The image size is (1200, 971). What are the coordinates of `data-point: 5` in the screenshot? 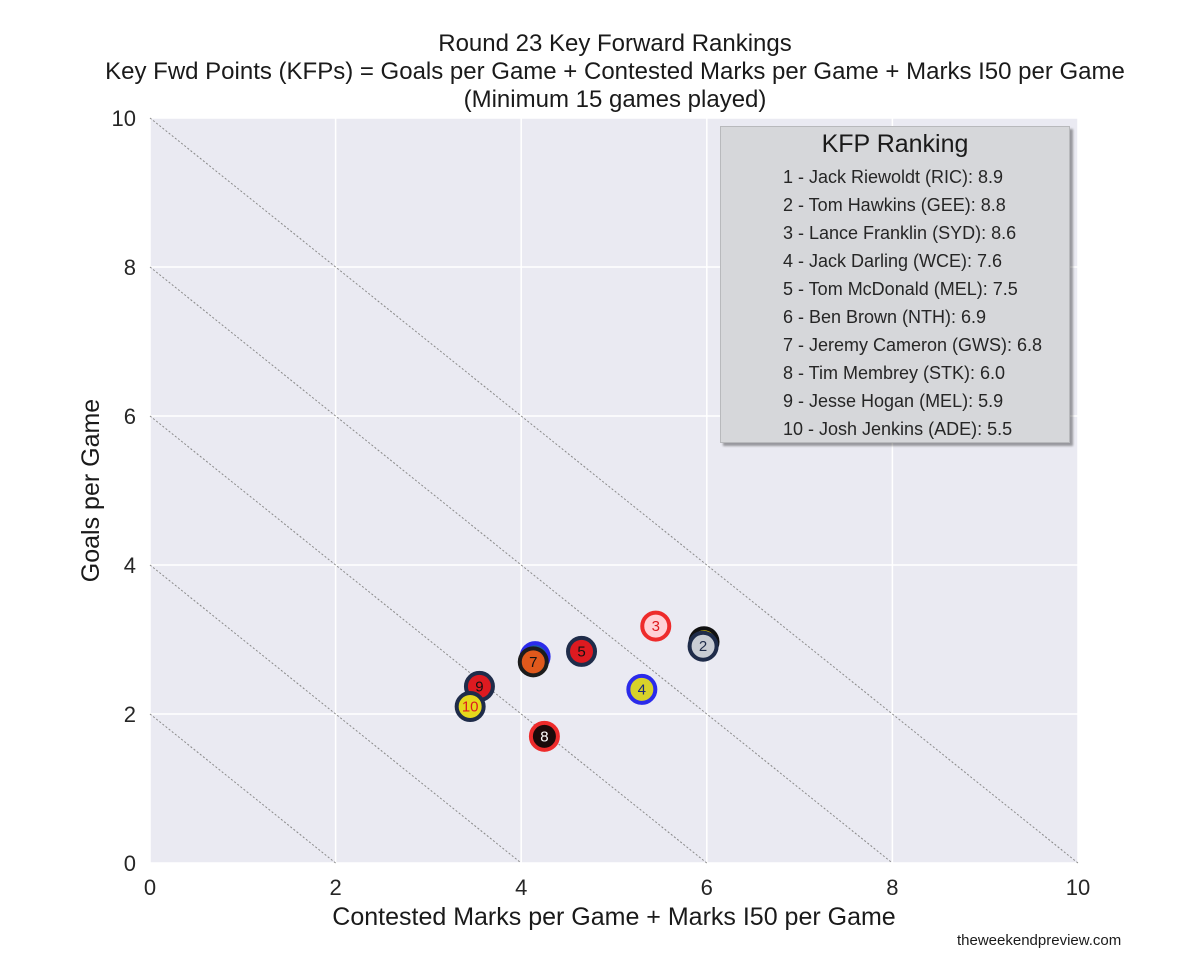 It's located at (582, 651).